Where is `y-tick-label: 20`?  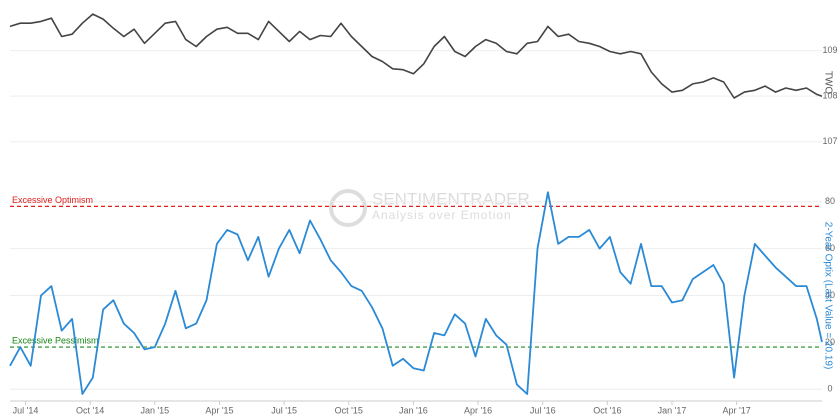 y-tick-label: 20 is located at coordinates (830, 342).